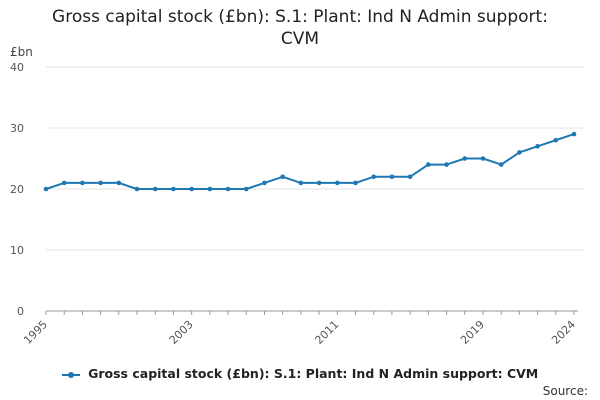  I want to click on y-tick-label: 20, so click(17, 189).